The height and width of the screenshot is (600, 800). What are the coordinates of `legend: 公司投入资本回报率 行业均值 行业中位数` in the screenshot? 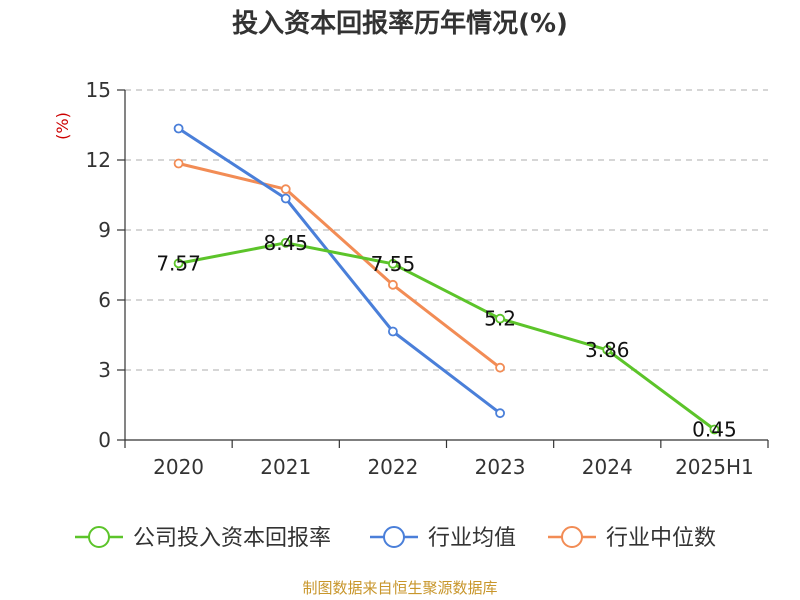 It's located at (395, 538).